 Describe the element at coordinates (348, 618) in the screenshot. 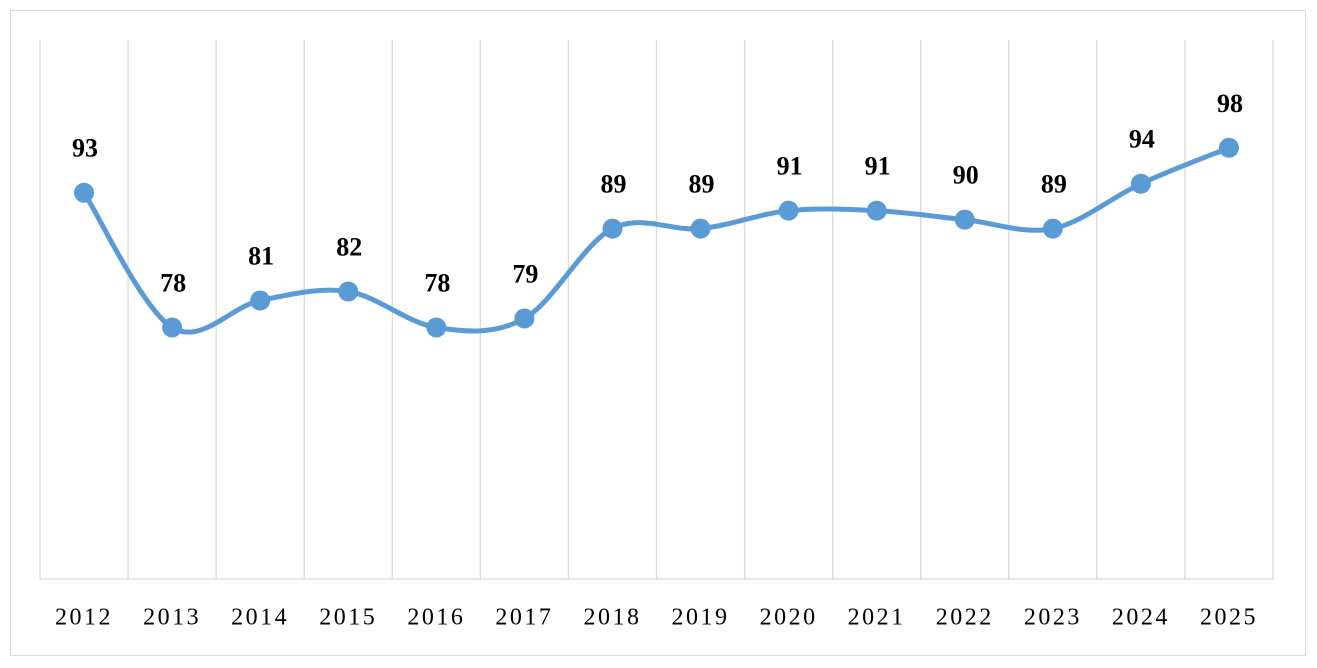

I see `x-tick-label: 2015` at that location.